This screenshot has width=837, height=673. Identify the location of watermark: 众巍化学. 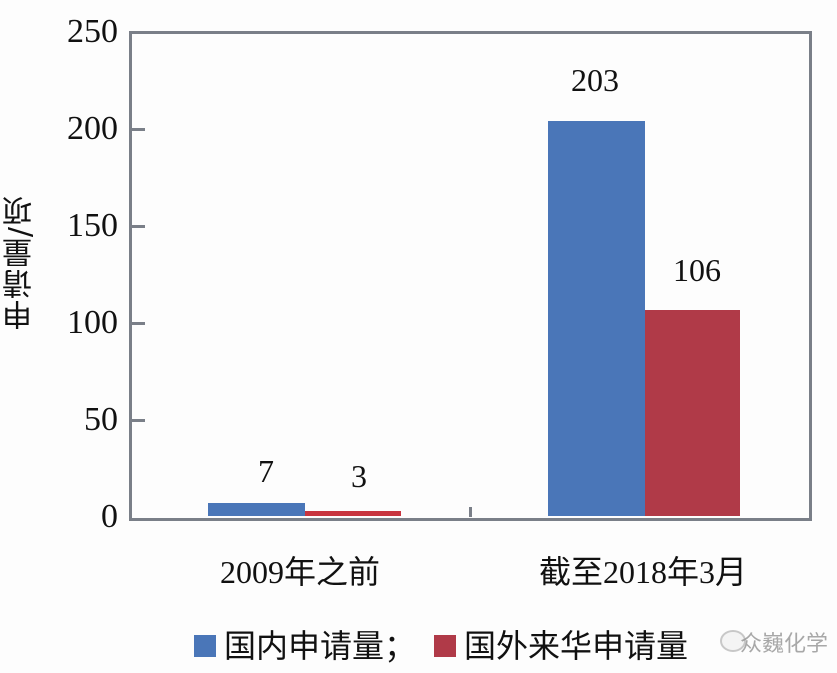
(784, 644).